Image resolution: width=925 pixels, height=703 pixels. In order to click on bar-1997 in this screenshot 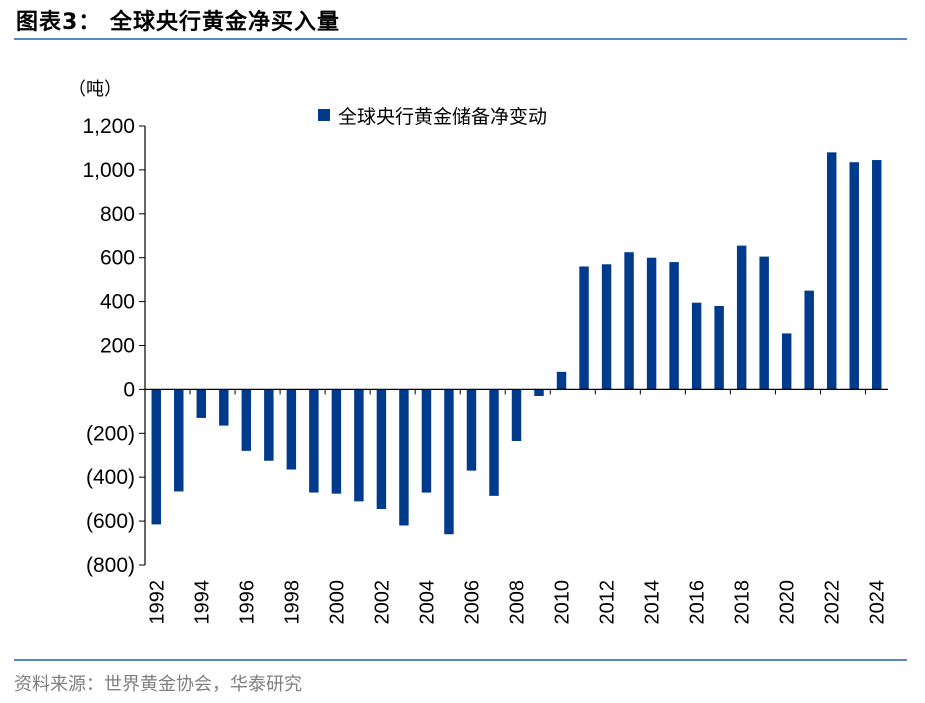, I will do `click(269, 425)`.